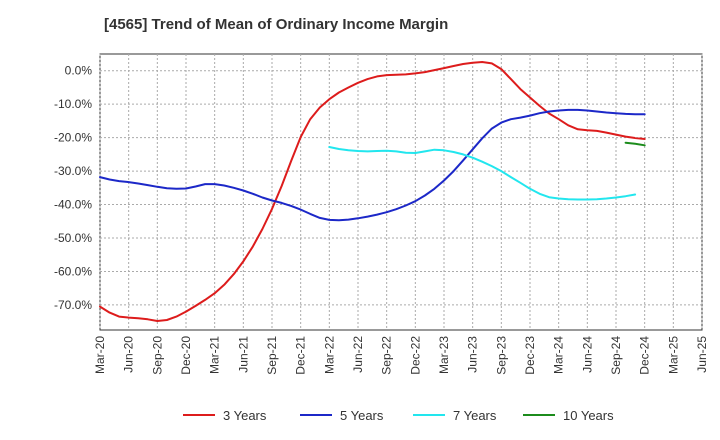 The width and height of the screenshot is (720, 440). What do you see at coordinates (272, 355) in the screenshot?
I see `x-tick-label: Sep-21` at bounding box center [272, 355].